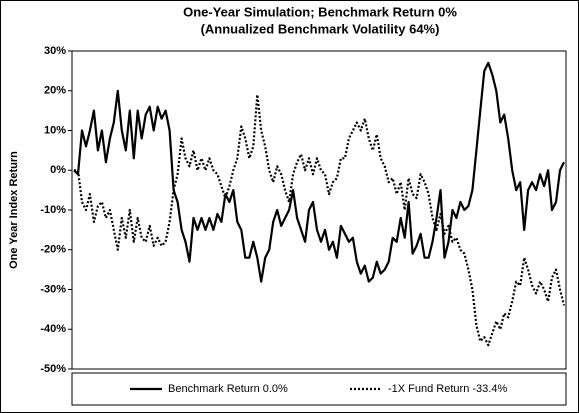 The image size is (579, 413). What do you see at coordinates (53, 329) in the screenshot?
I see `y-tick-label: -40%` at bounding box center [53, 329].